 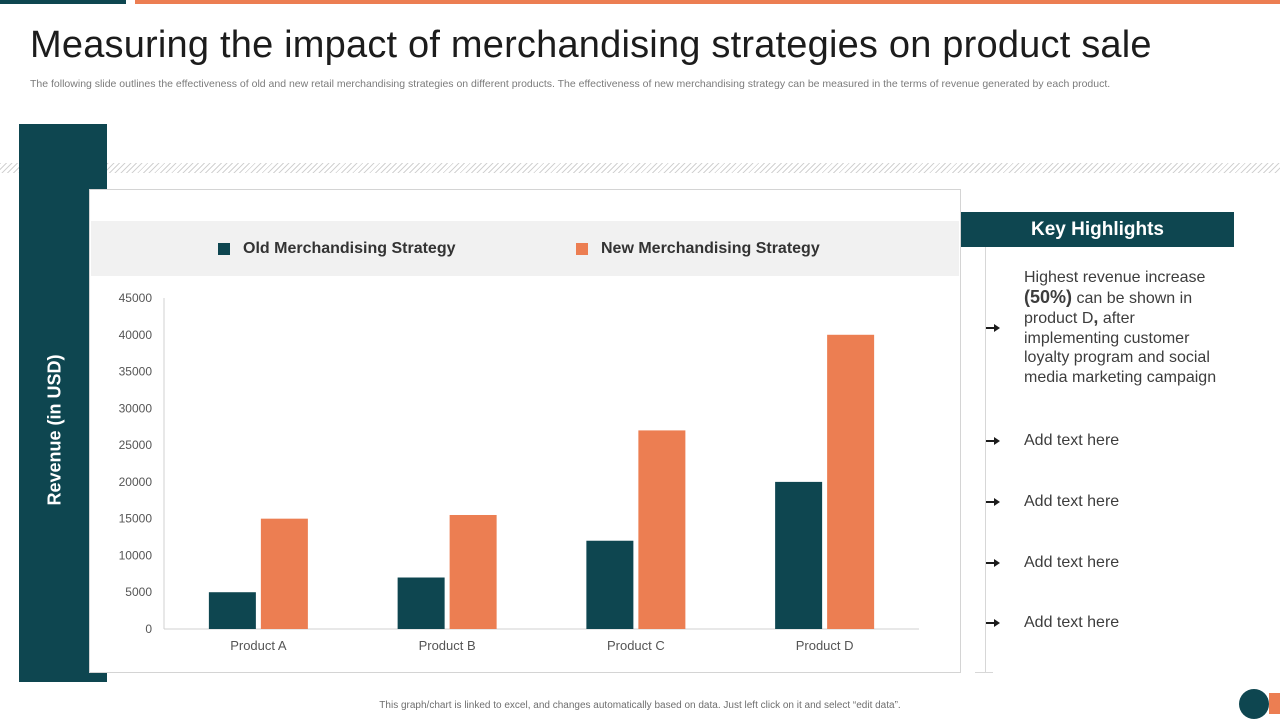 What do you see at coordinates (640, 168) in the screenshot?
I see `hatched-divider` at bounding box center [640, 168].